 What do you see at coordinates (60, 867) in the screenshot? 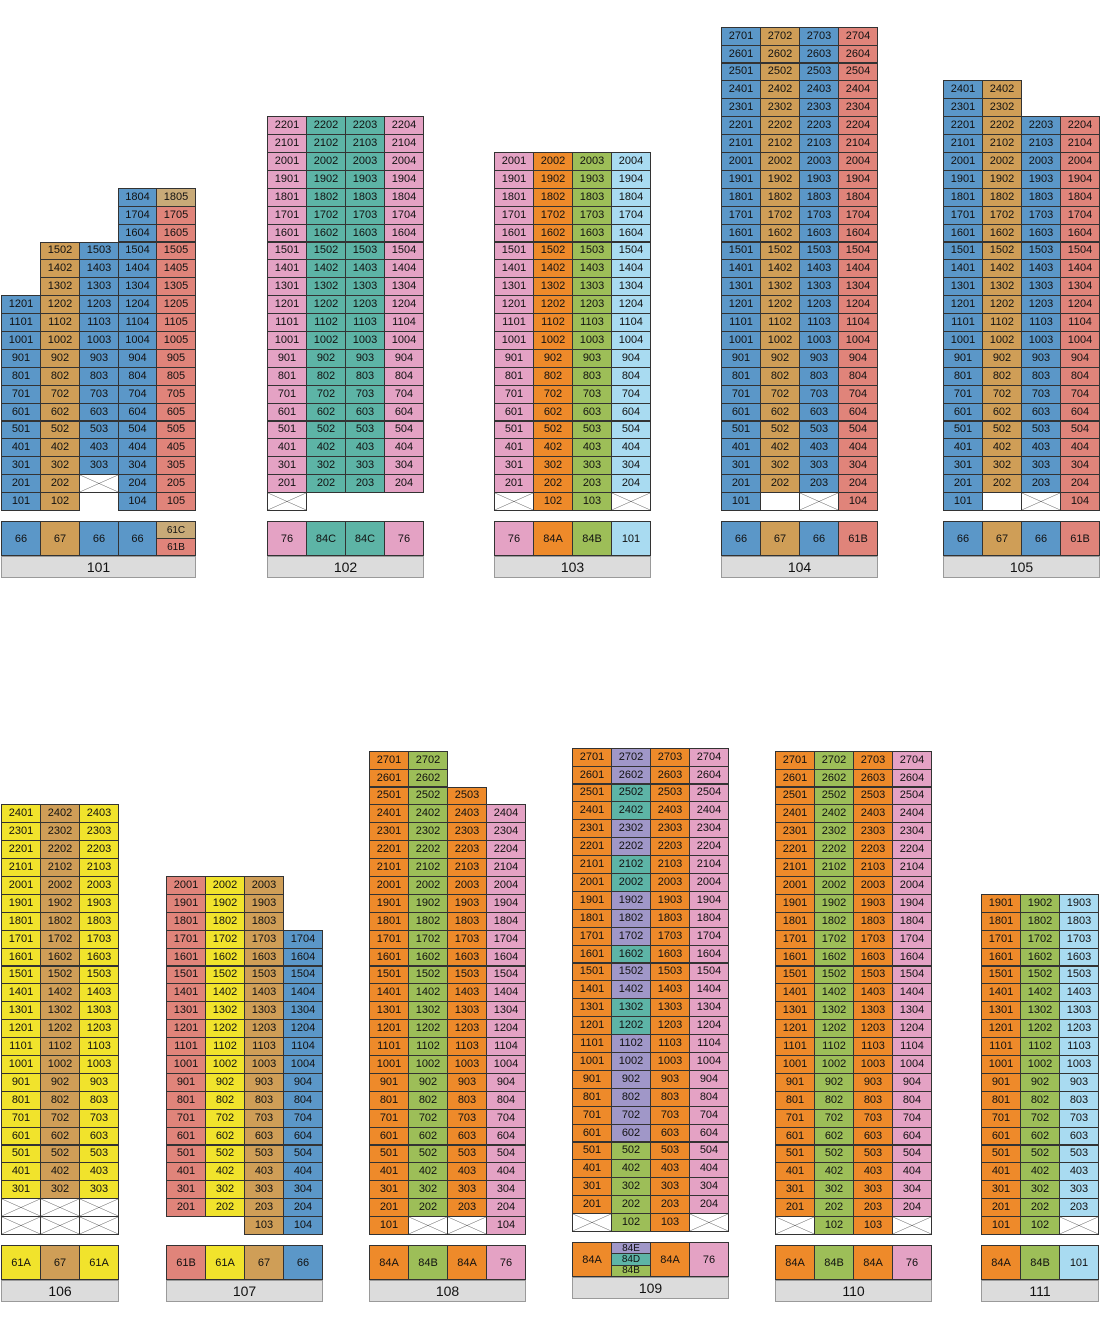
I see `unit-cell: 2102` at bounding box center [60, 867].